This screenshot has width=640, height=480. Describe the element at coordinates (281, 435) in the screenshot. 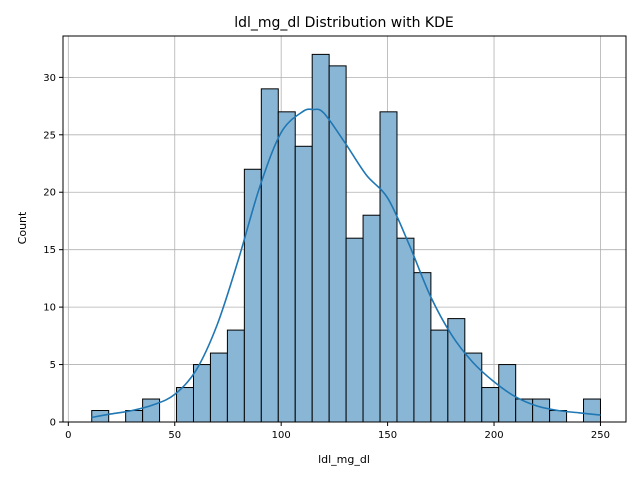

I see `x-tick-label: 100` at that location.